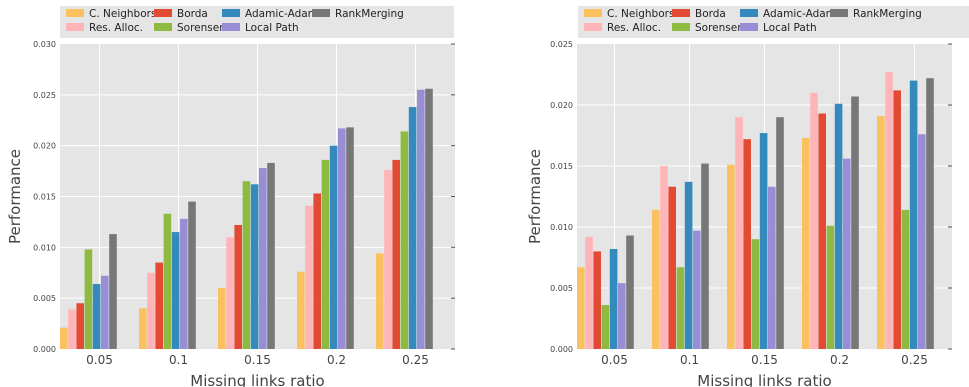  I want to click on x-tick-label: 0.1, so click(689, 360).